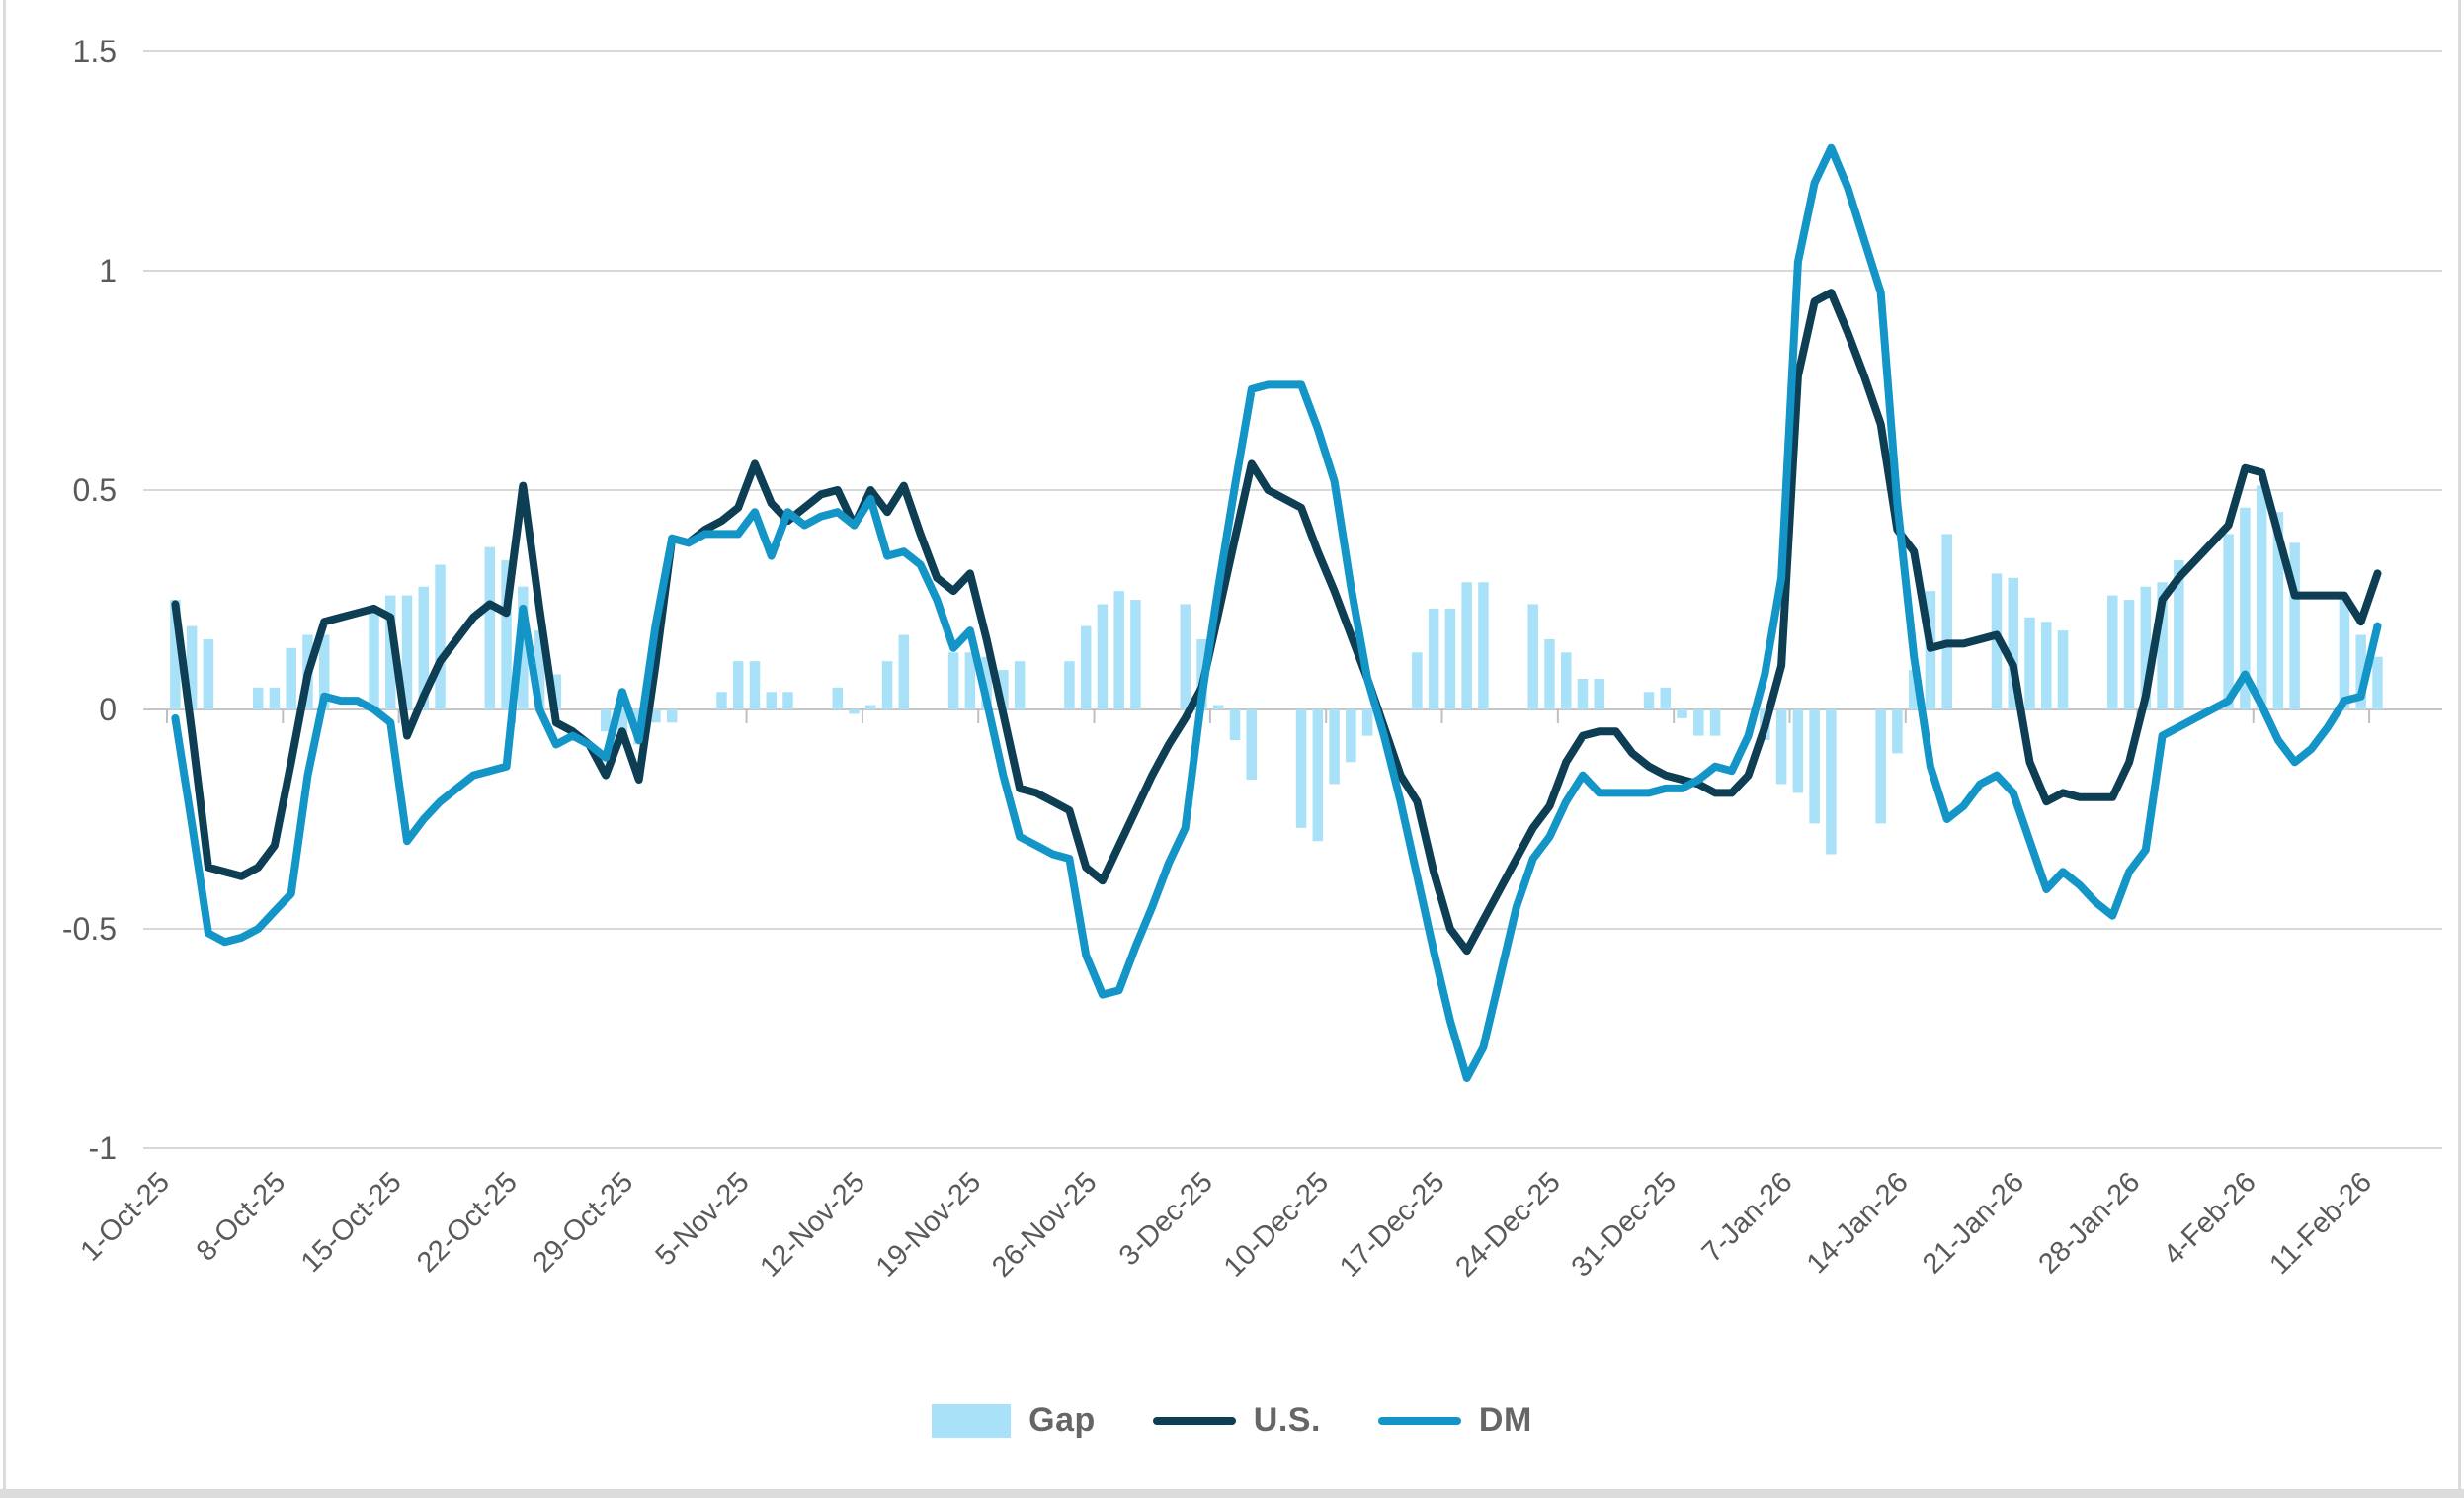 The height and width of the screenshot is (1498, 2464). What do you see at coordinates (1287, 1420) in the screenshot?
I see `legend-label-us: U.S.` at bounding box center [1287, 1420].